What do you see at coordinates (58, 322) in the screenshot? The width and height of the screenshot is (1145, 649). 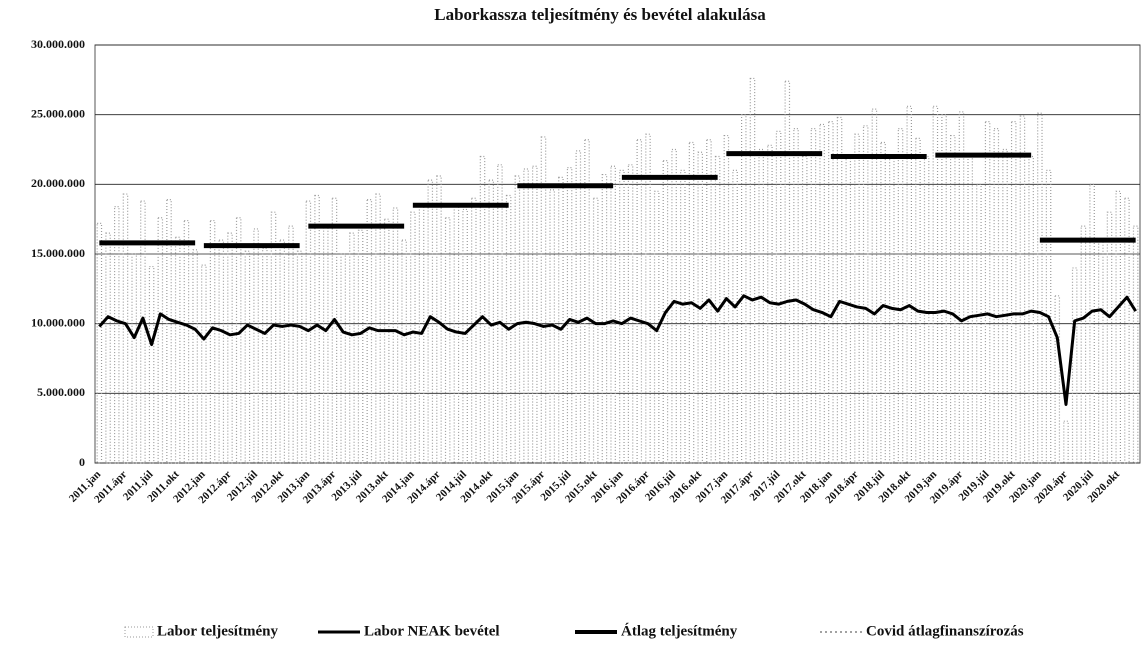 I see `y-tick-label: 10.000.000` at bounding box center [58, 322].